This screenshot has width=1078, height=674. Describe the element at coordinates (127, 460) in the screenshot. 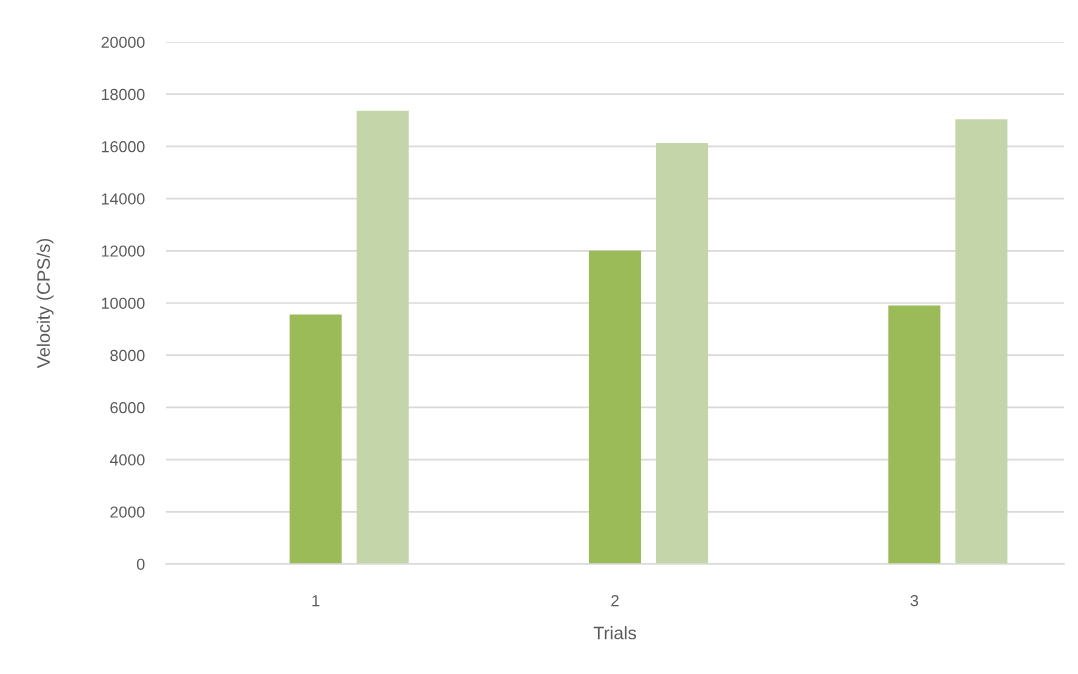

I see `y-tick-label: 4000` at that location.